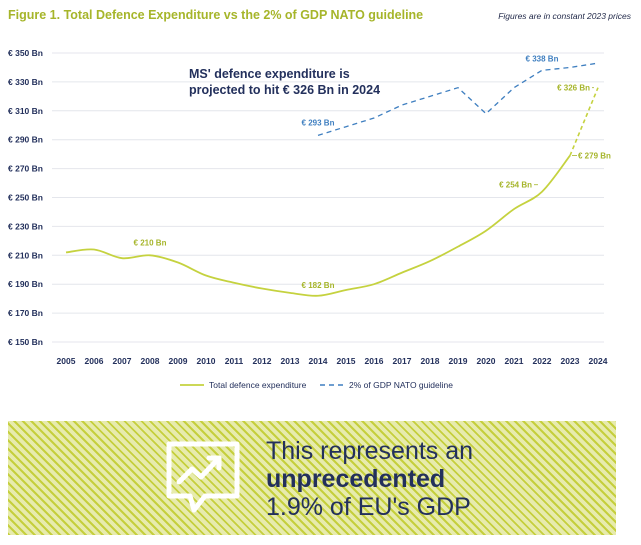 This screenshot has height=545, width=641. What do you see at coordinates (570, 361) in the screenshot?
I see `x-tick-label: 2023` at bounding box center [570, 361].